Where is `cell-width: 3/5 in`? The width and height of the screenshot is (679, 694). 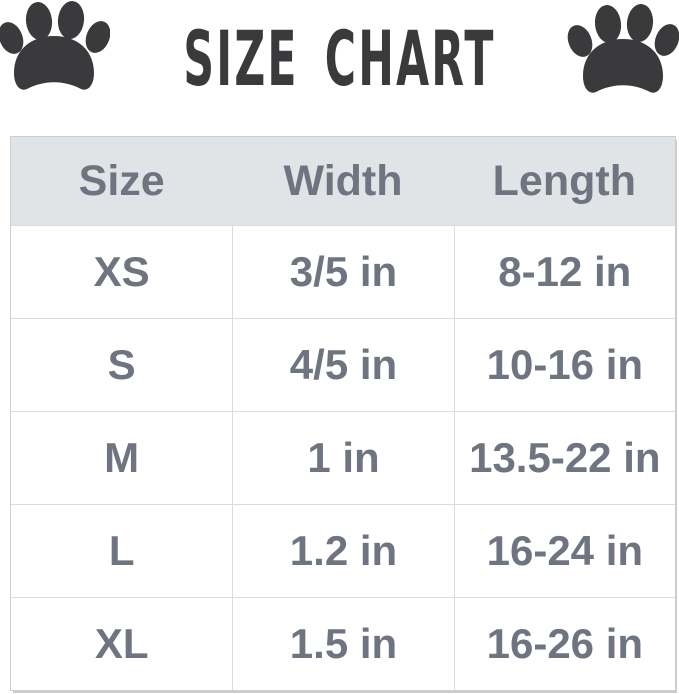
cell-width: 3/5 in is located at coordinates (342, 272).